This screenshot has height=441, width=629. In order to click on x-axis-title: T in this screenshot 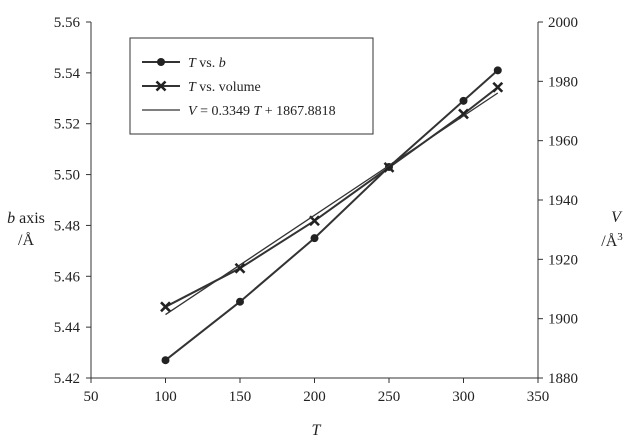, I will do `click(317, 430)`.